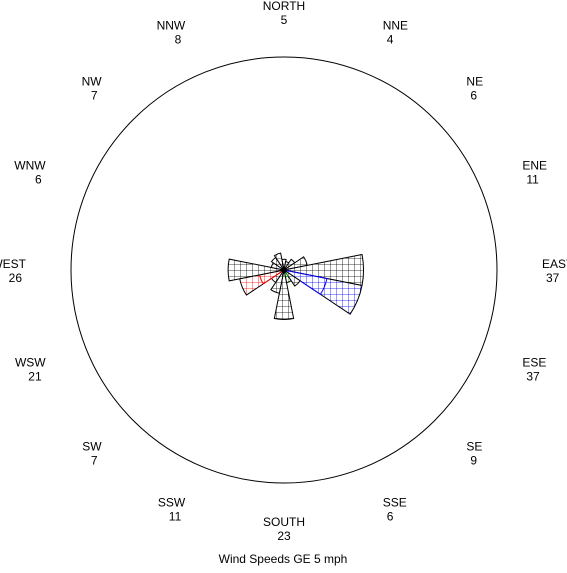  What do you see at coordinates (171, 26) in the screenshot?
I see `label-nnw: NNW` at bounding box center [171, 26].